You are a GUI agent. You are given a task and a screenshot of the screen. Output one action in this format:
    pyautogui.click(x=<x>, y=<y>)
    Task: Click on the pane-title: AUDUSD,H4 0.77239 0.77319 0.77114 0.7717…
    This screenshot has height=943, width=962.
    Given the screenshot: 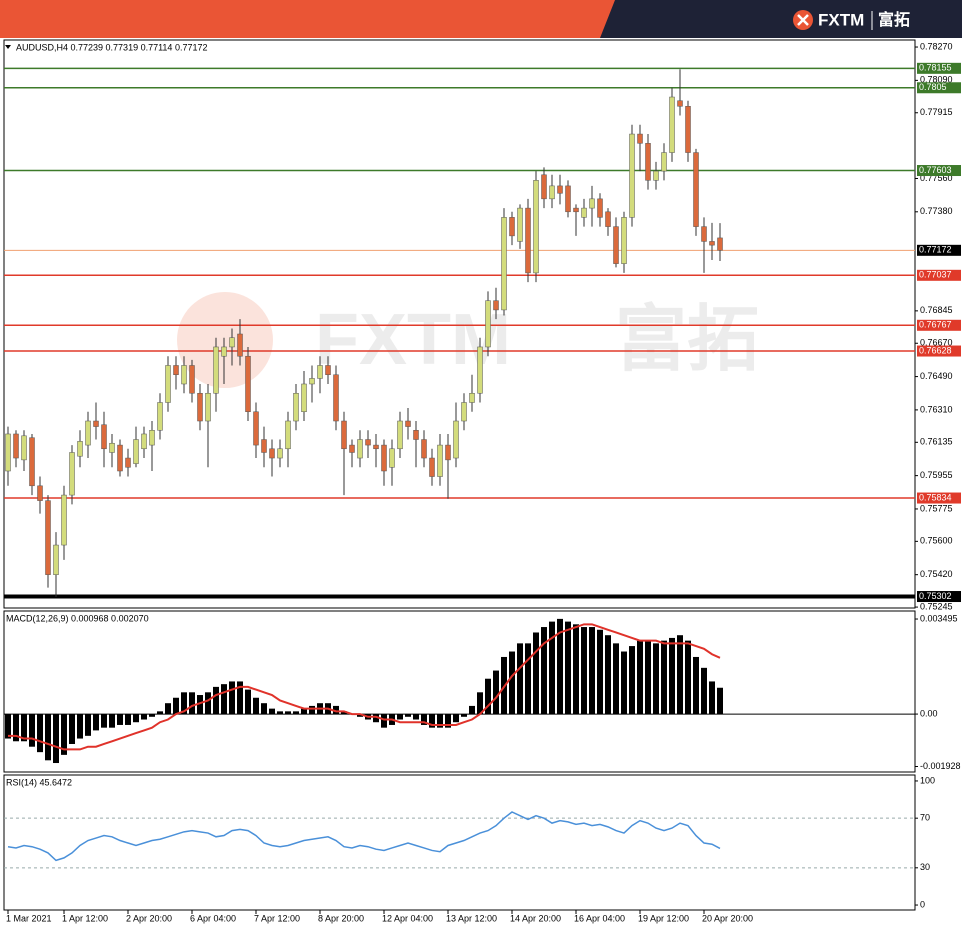 What is the action you would take?
    pyautogui.click(x=111, y=47)
    